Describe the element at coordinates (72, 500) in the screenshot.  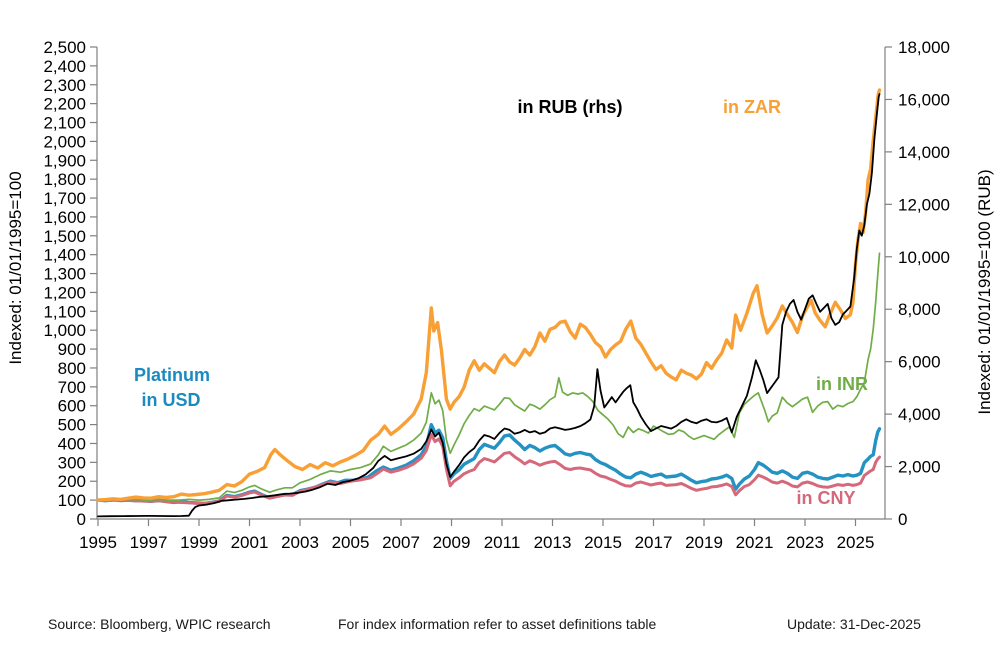
I see `left-axis-tick-label: 100` at that location.